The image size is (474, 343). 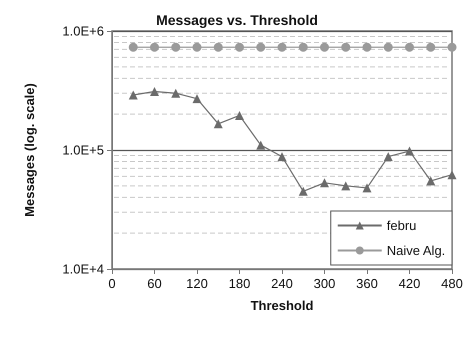 I want to click on x-tick-label: 420, so click(x=409, y=283).